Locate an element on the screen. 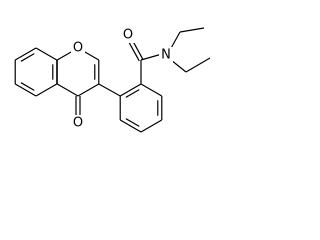 The image size is (320, 240). ring-oxygen-label: O is located at coordinates (78, 48).